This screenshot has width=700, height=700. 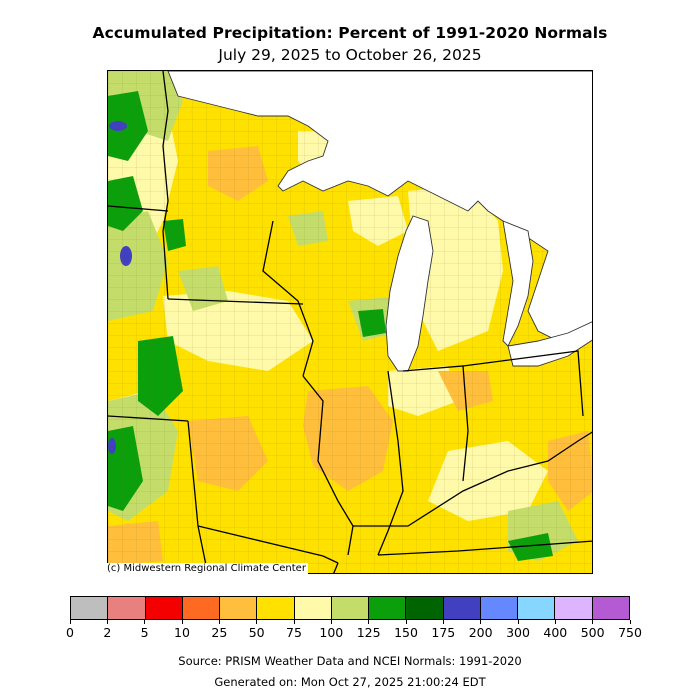 I want to click on legend-tick-label: 150, so click(x=406, y=630).